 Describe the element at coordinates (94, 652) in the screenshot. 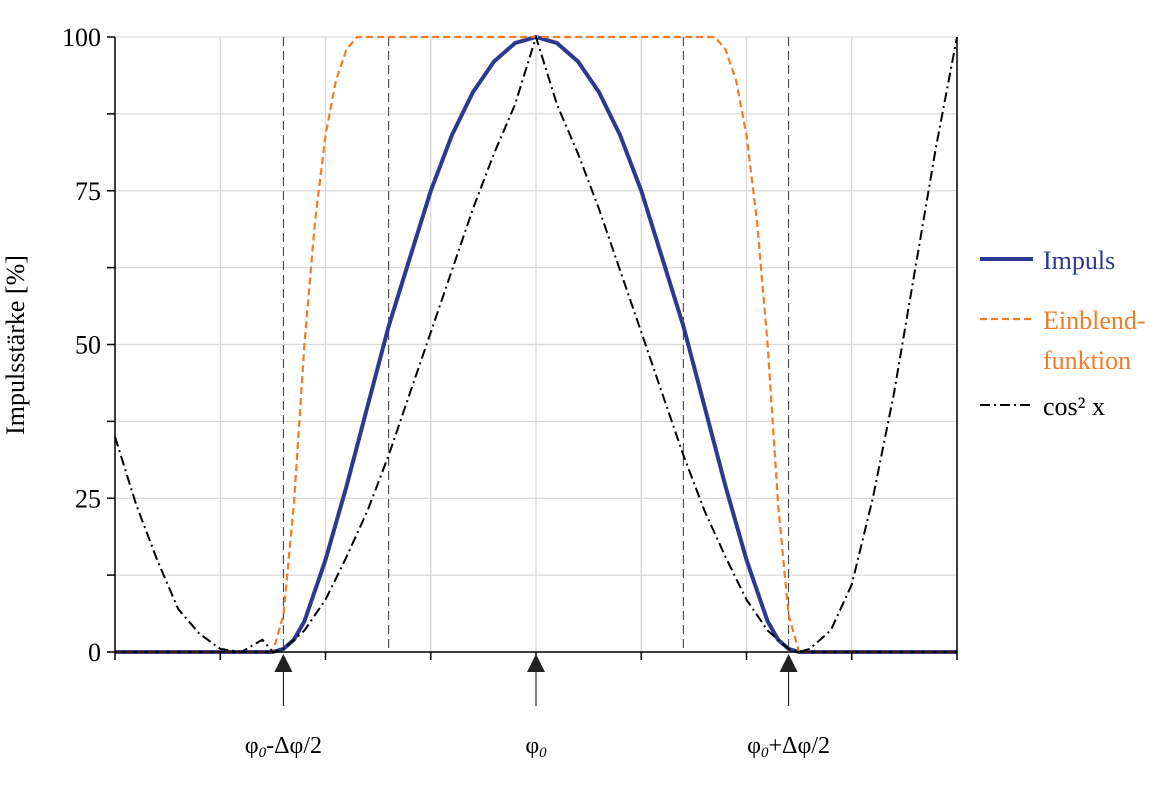

I see `y-tick-label: 0` at that location.